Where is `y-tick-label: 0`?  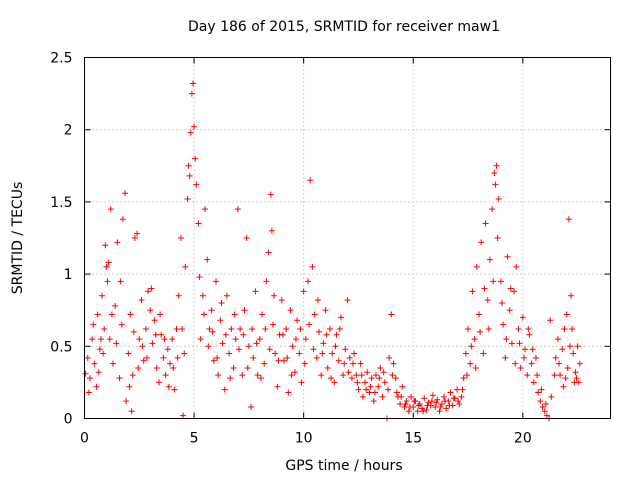
y-tick-label: 0 is located at coordinates (68, 420).